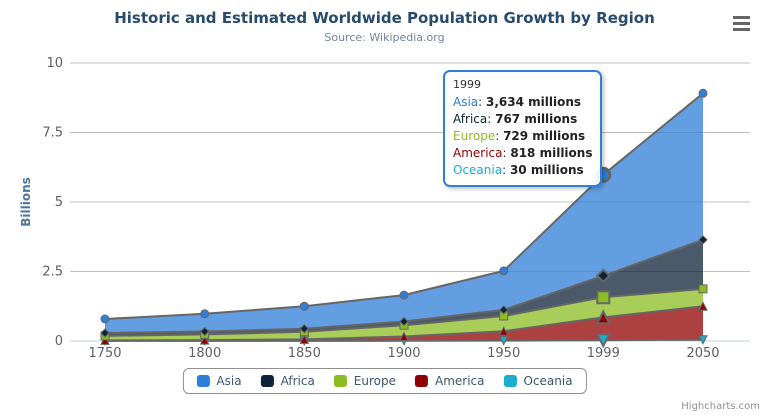 The image size is (769, 416). I want to click on export-menu-icon, so click(741, 23).